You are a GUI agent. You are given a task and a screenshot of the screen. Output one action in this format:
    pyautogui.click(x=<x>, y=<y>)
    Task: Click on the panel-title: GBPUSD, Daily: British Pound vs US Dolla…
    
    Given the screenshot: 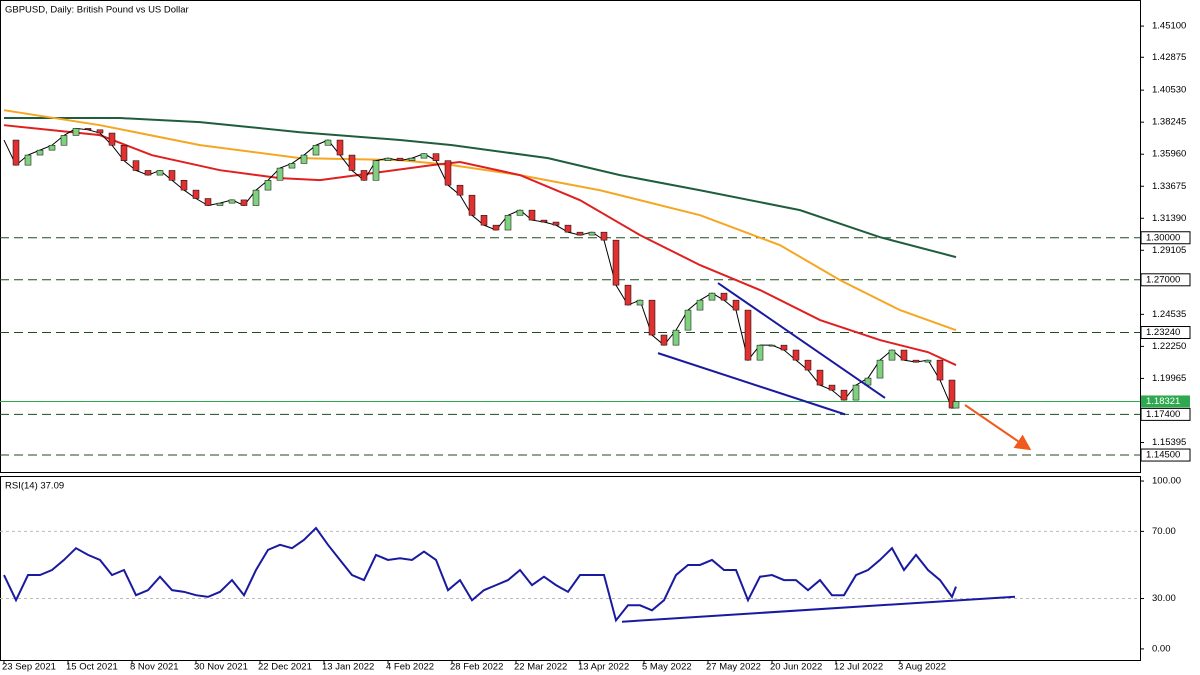 What is the action you would take?
    pyautogui.click(x=97, y=10)
    